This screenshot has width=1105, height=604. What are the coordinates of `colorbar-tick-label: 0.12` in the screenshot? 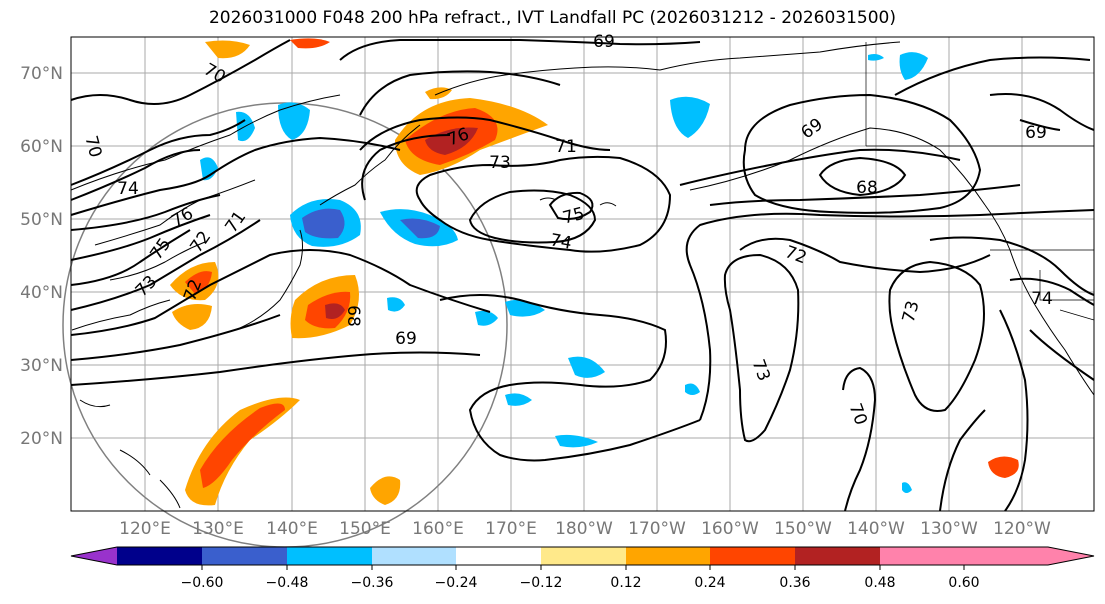 It's located at (625, 583).